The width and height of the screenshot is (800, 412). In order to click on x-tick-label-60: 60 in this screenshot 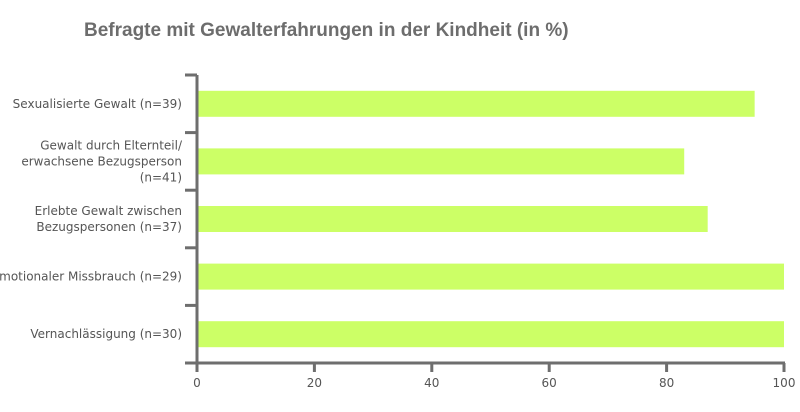, I will do `click(549, 383)`.